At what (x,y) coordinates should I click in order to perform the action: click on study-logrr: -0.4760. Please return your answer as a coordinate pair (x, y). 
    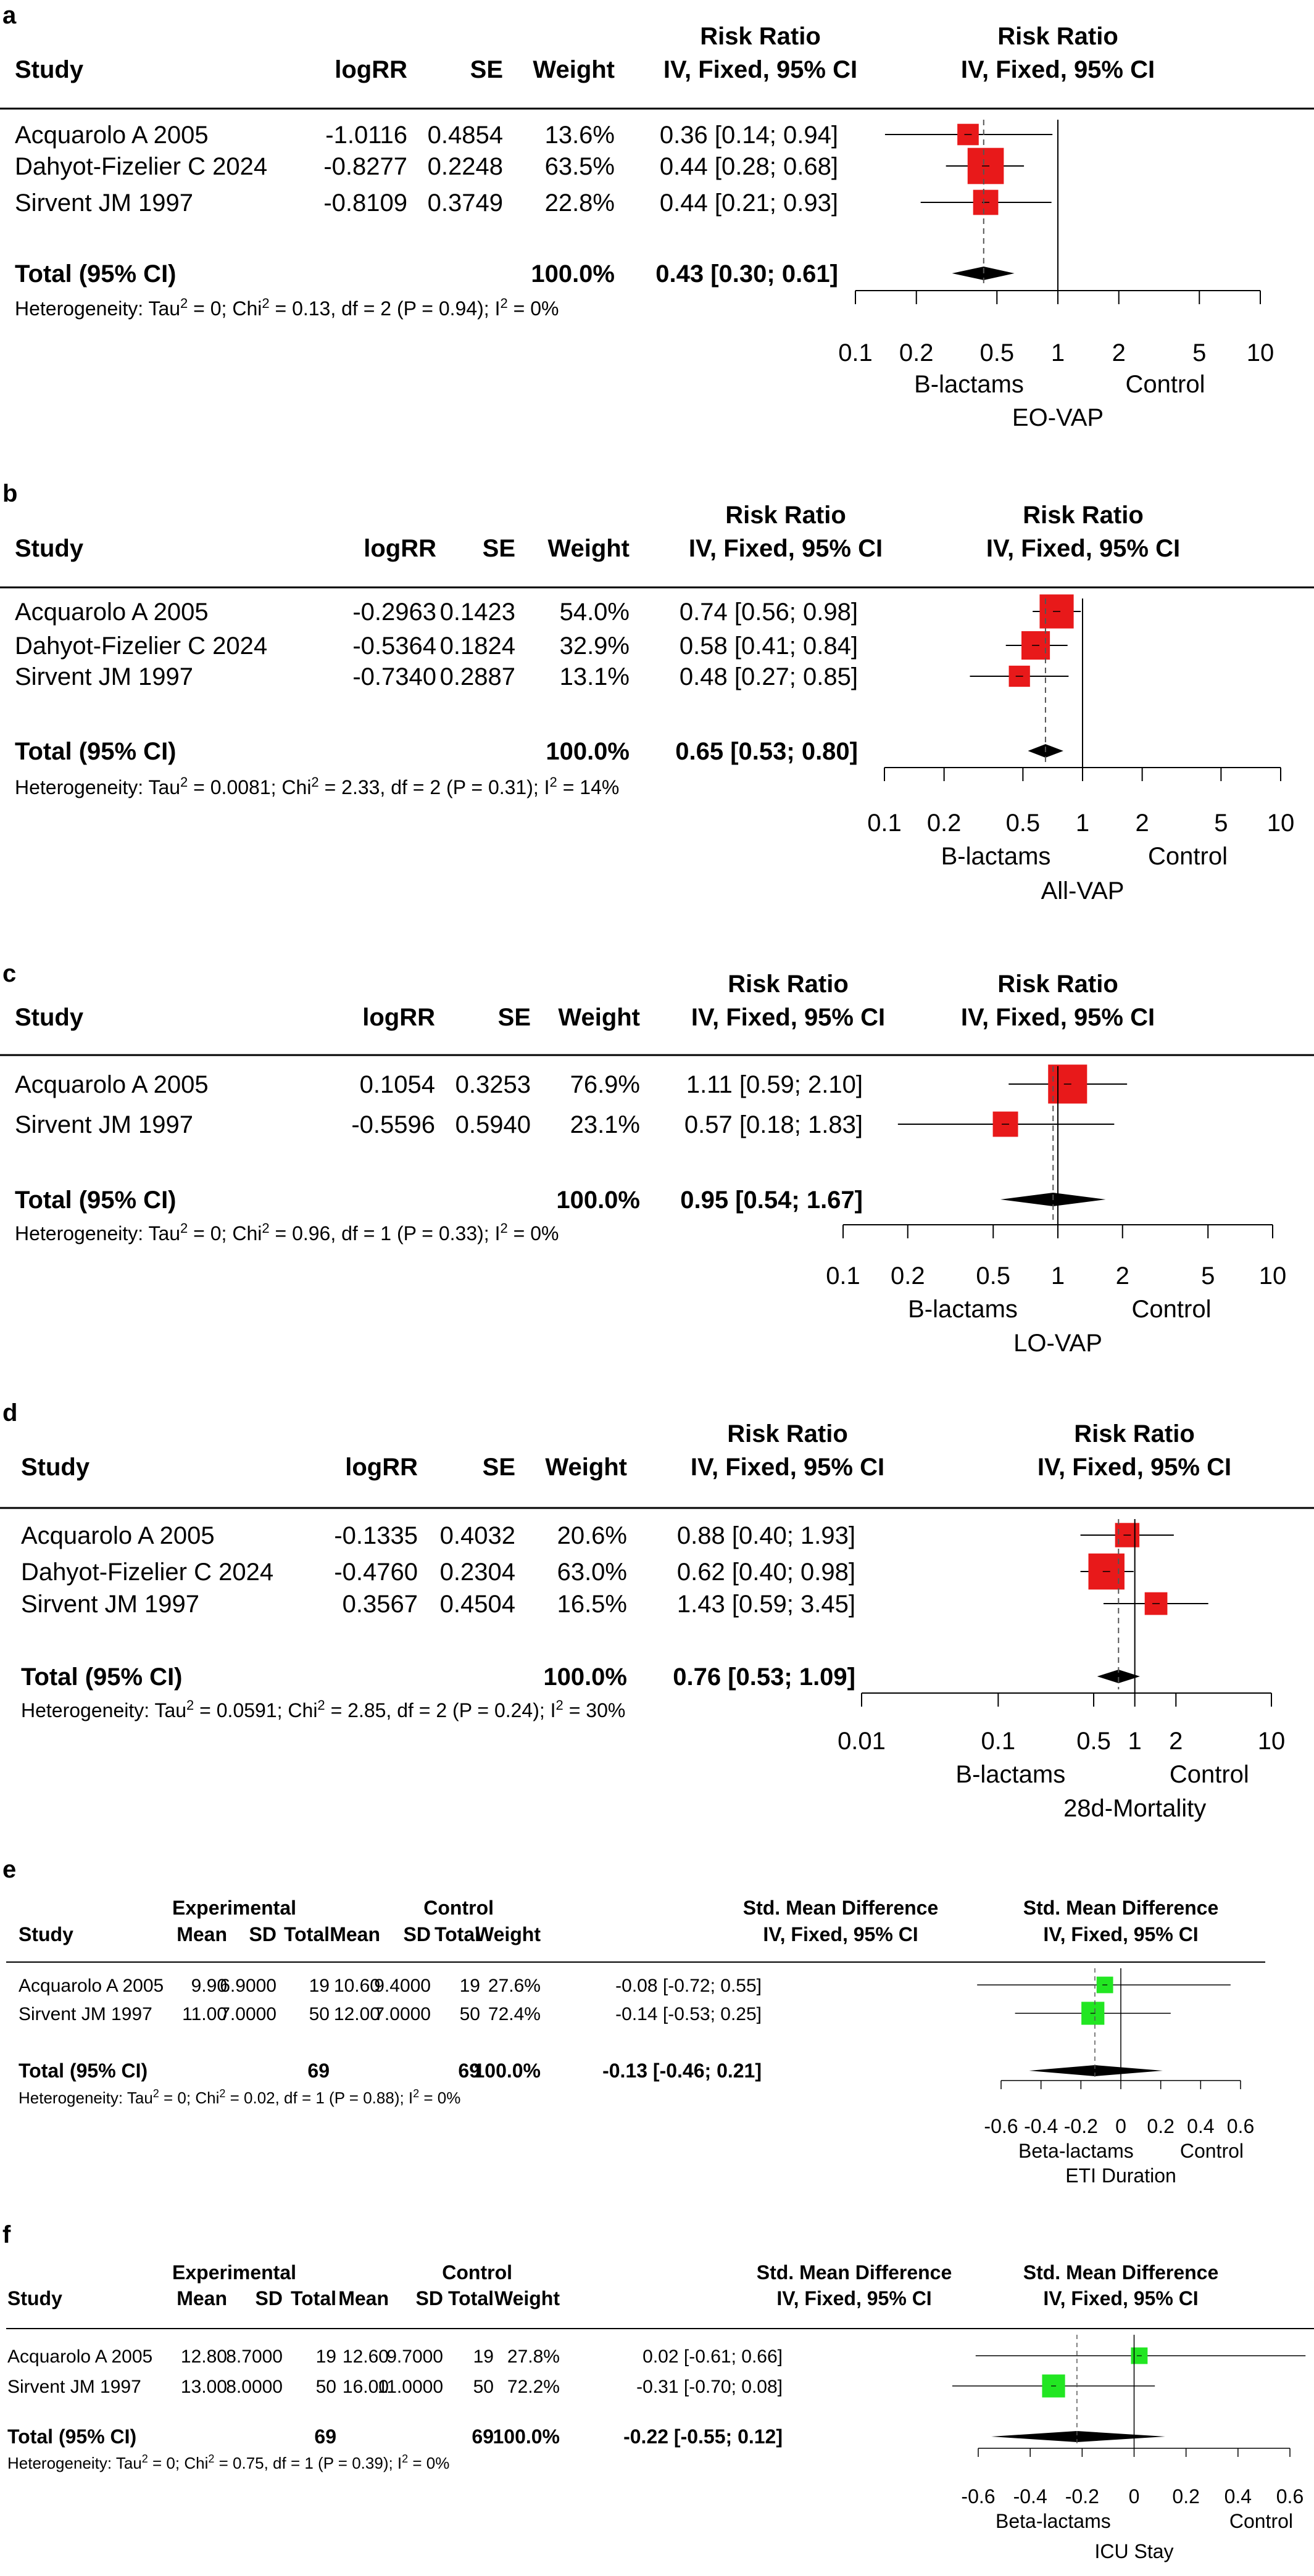
    Looking at the image, I should click on (376, 1572).